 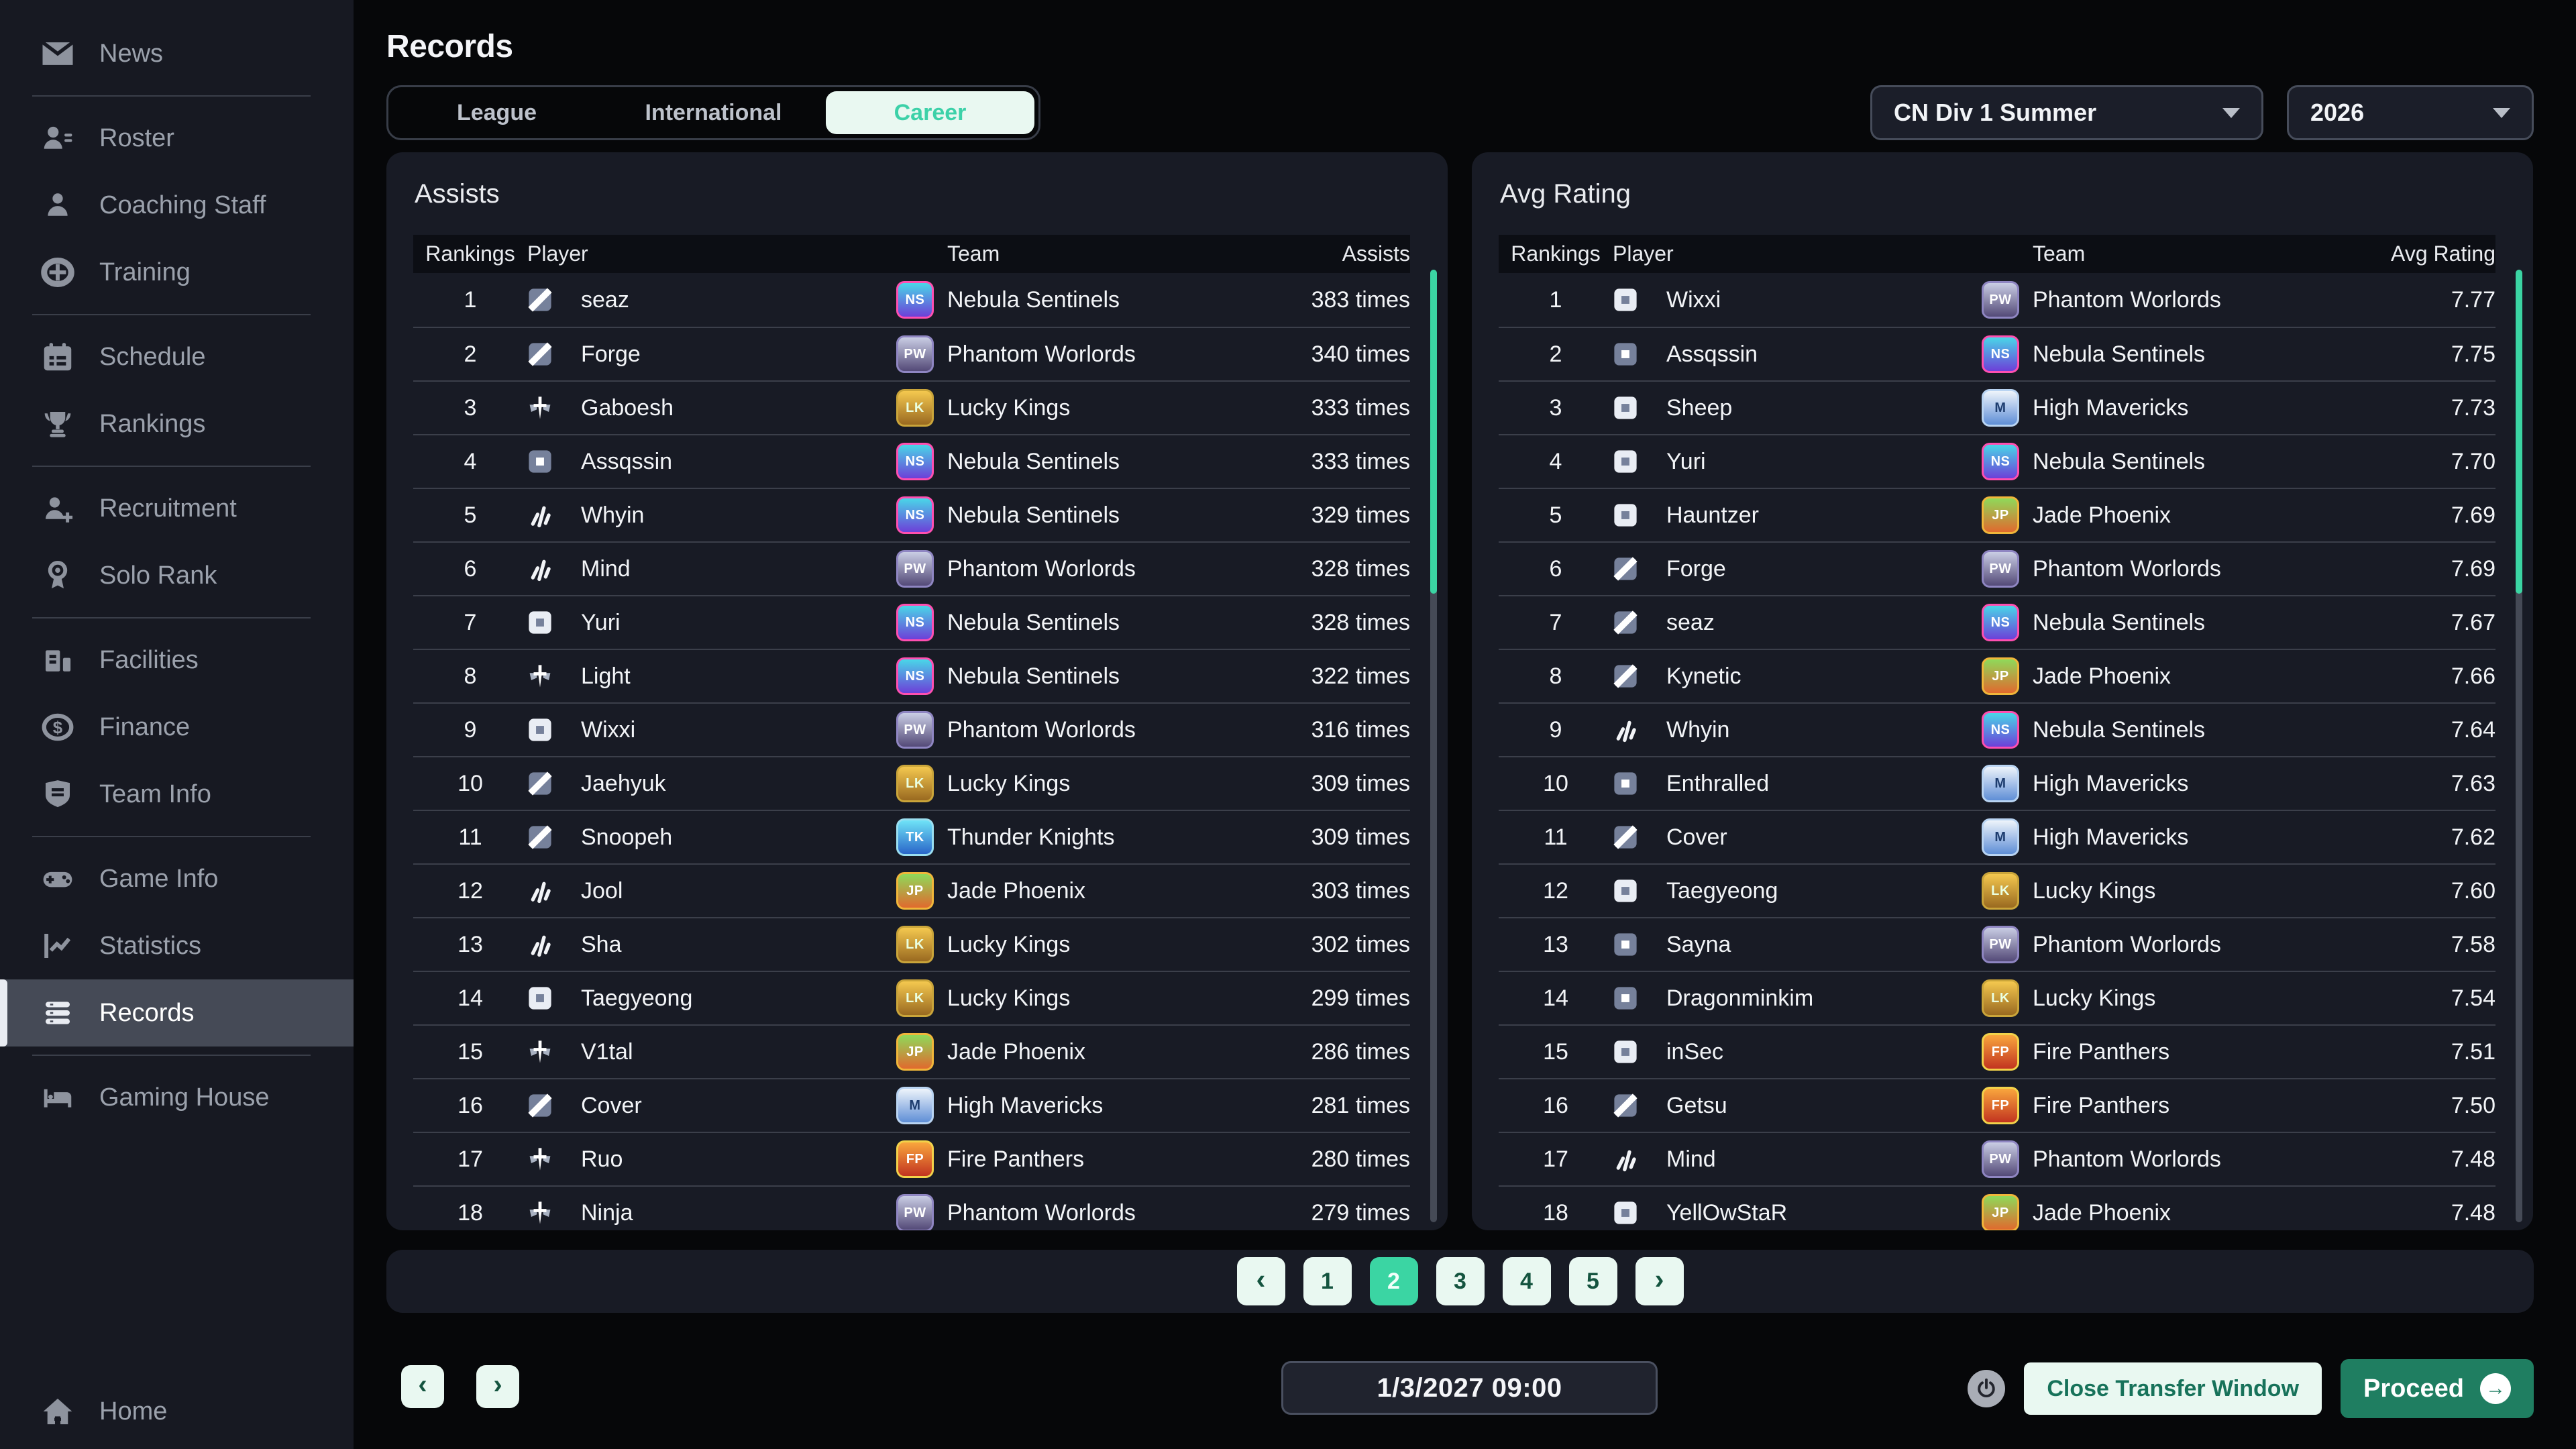 I want to click on role-mid-icon, so click(x=1625, y=998).